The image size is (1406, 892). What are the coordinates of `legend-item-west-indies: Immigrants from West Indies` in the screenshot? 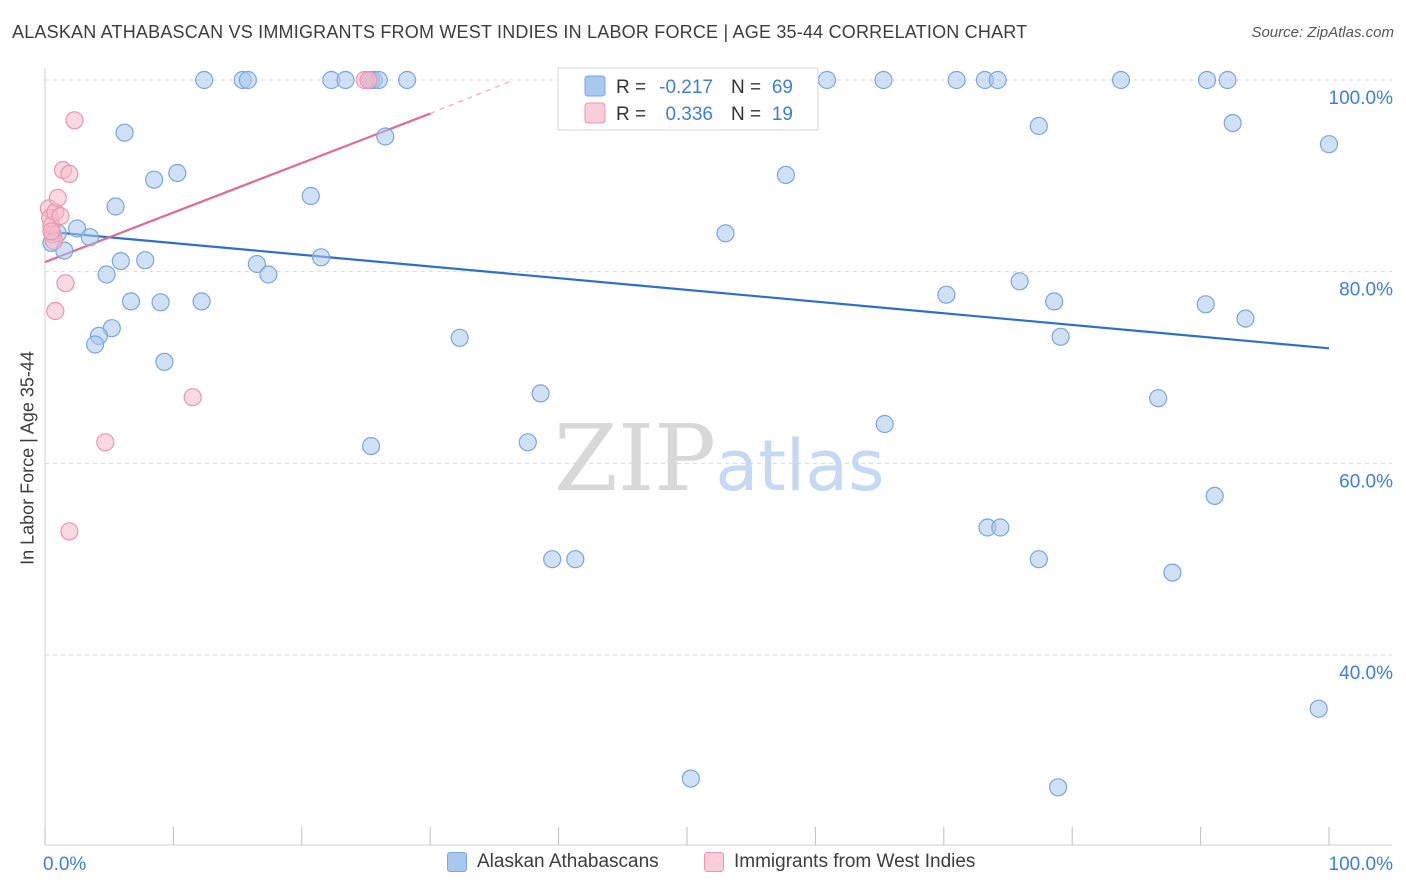 It's located at (839, 862).